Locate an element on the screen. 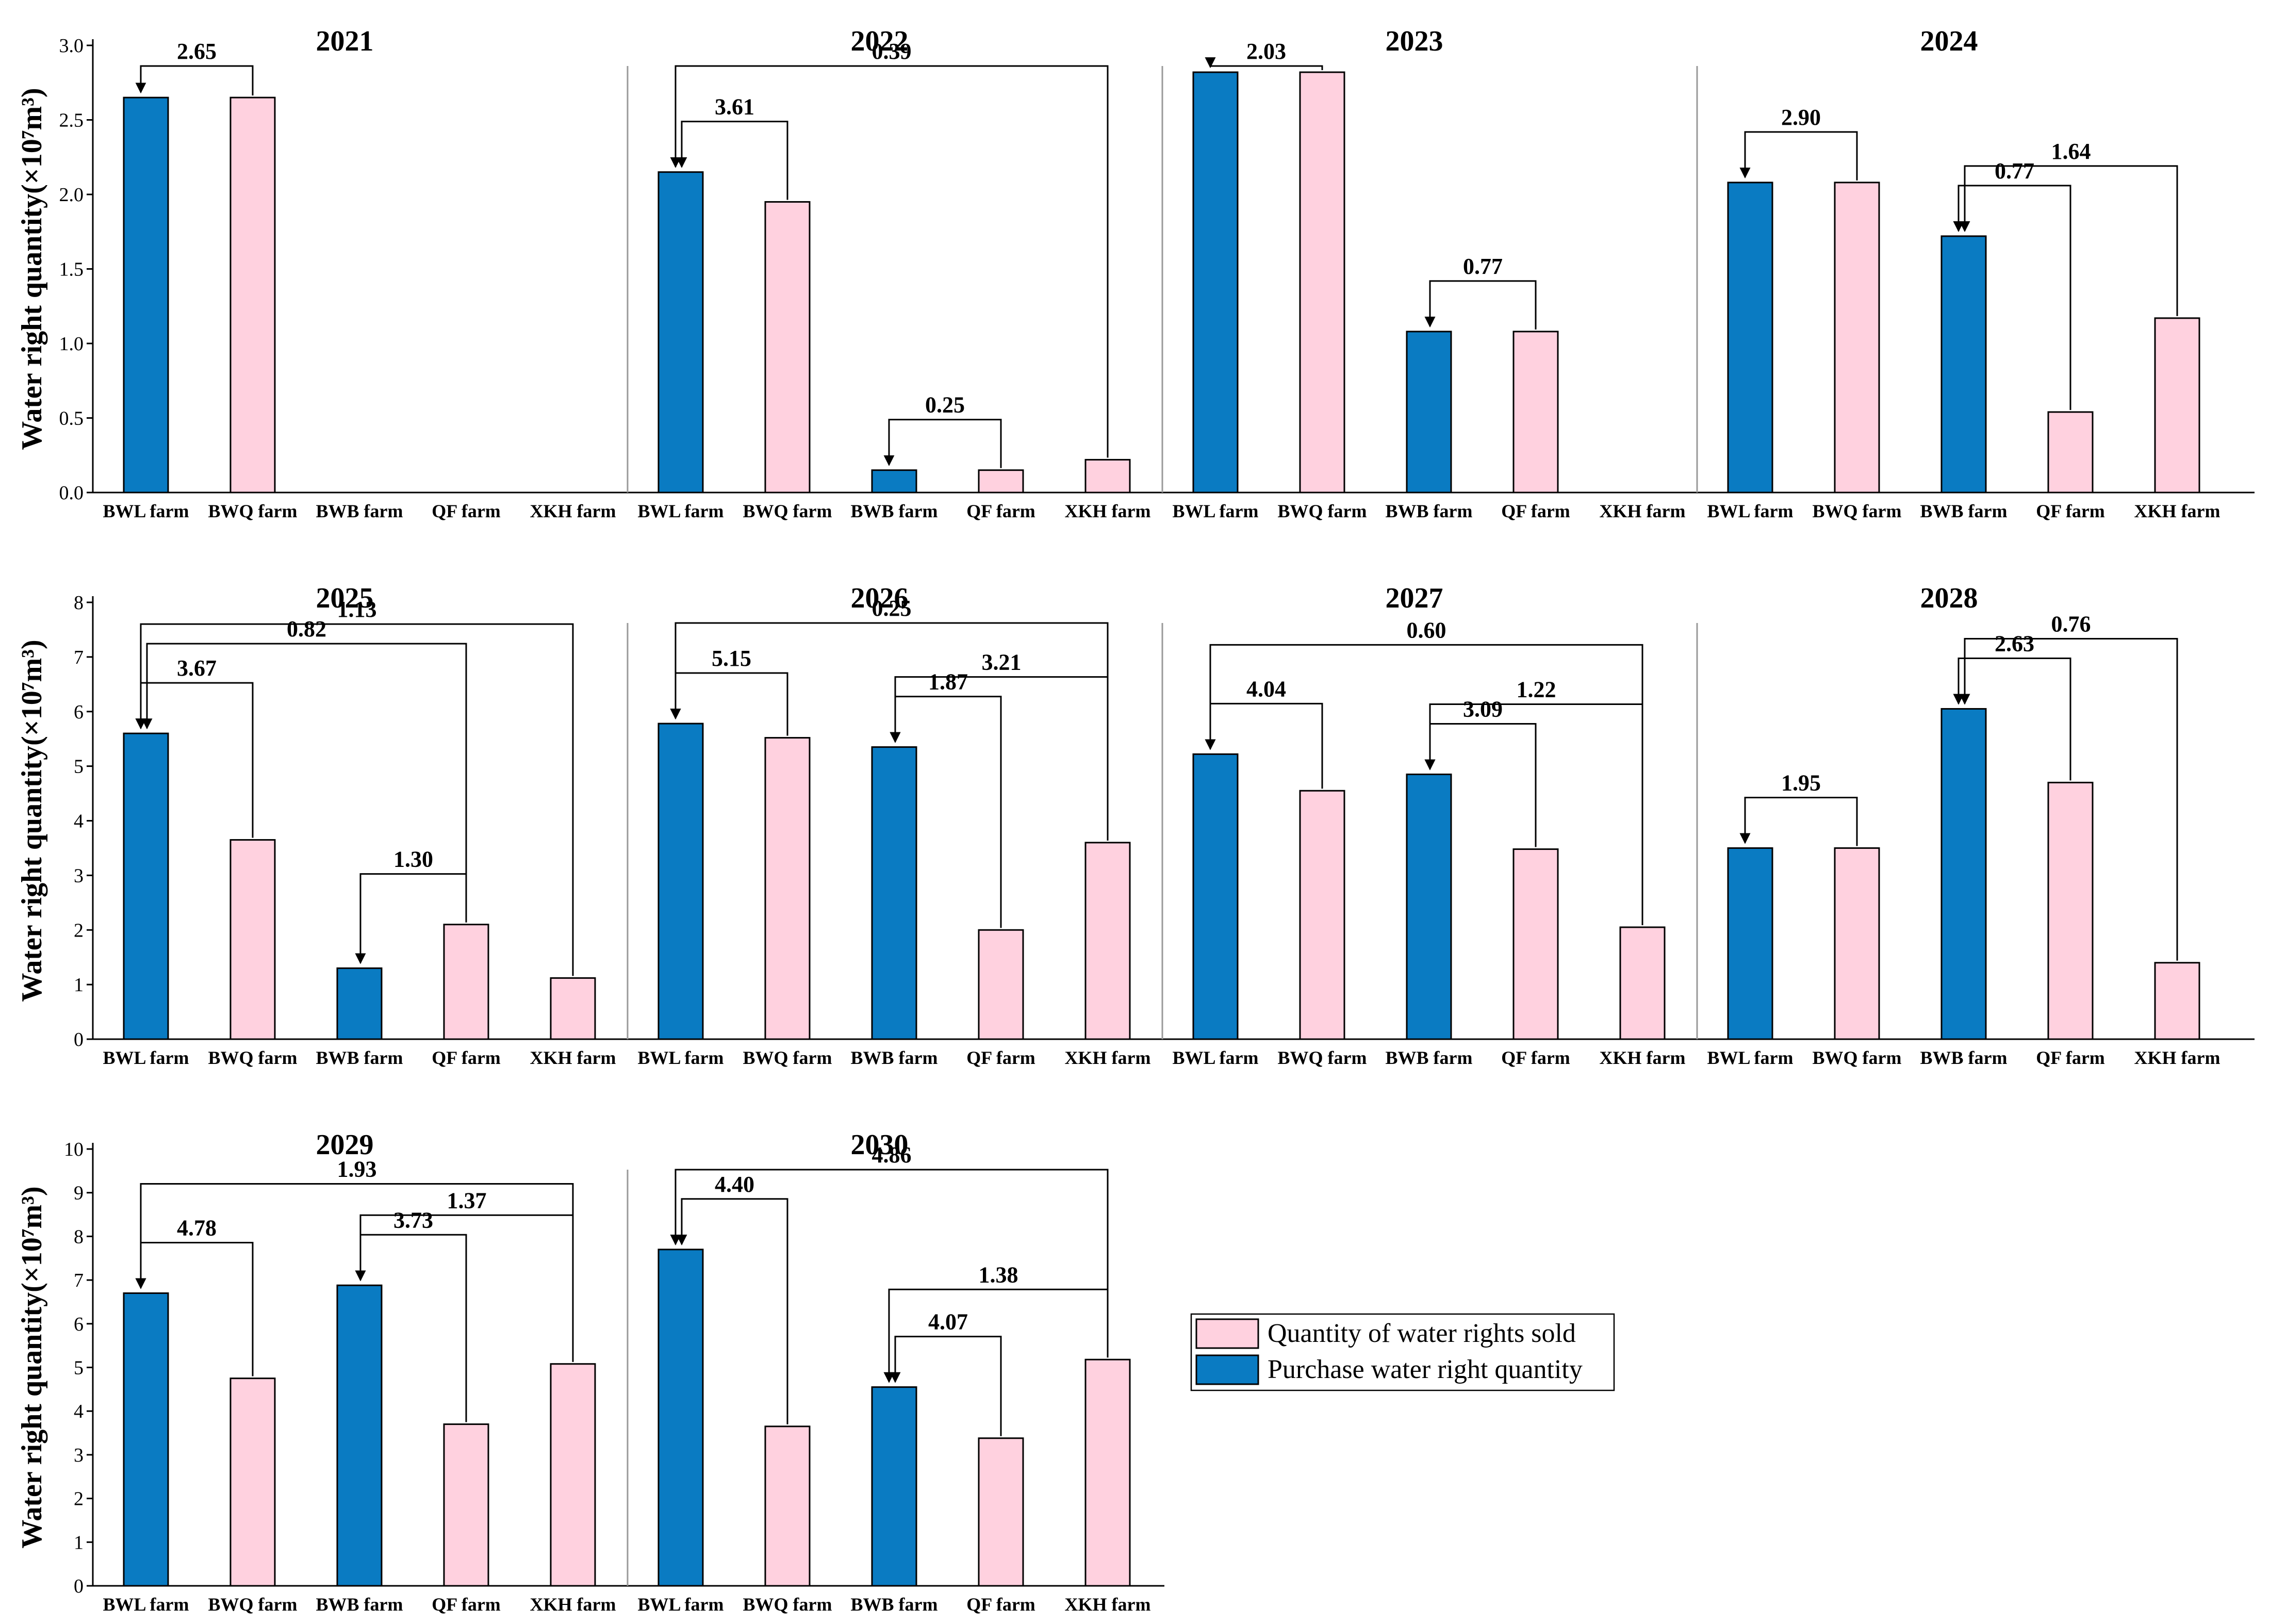 The width and height of the screenshot is (2270, 1624). y-tick-label: 4 is located at coordinates (79, 821).